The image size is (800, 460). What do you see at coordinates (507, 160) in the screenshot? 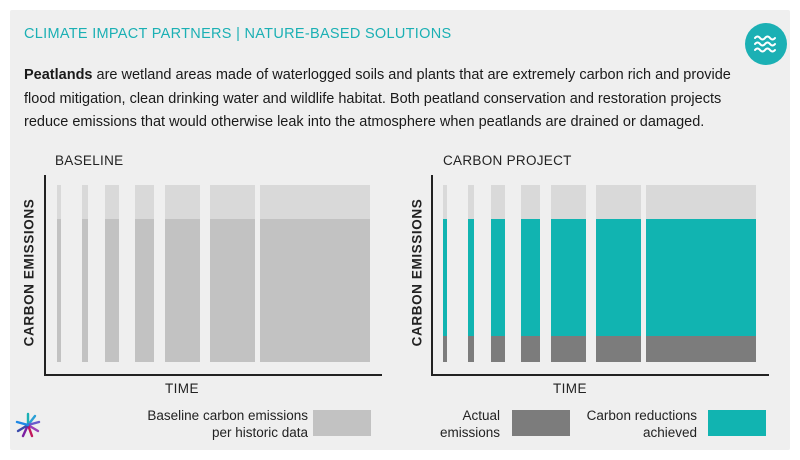
I see `project-panel-title: CARBON PROJECT` at bounding box center [507, 160].